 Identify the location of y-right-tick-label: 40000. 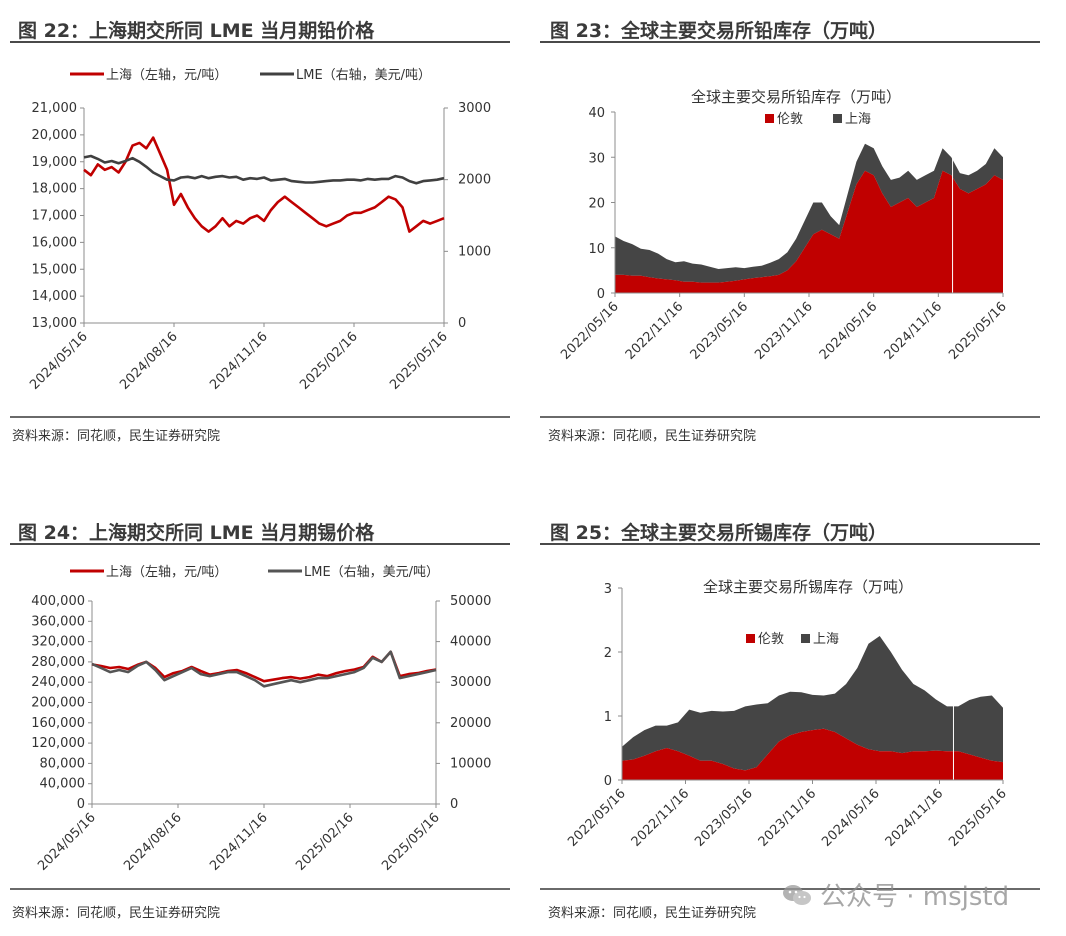
(470, 642).